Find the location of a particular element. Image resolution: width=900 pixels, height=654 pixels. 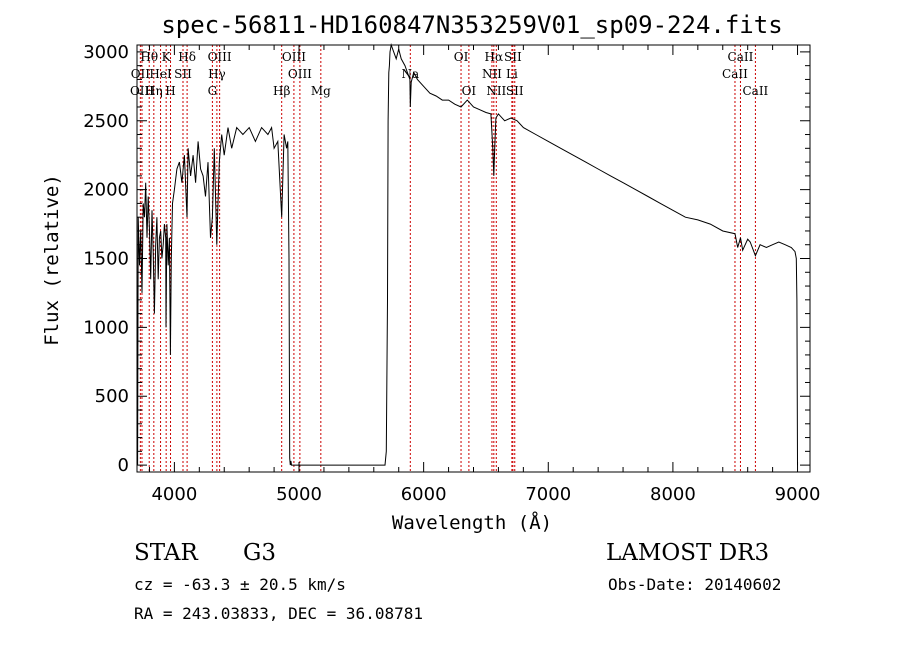

line-label: HeI is located at coordinates (160, 74).